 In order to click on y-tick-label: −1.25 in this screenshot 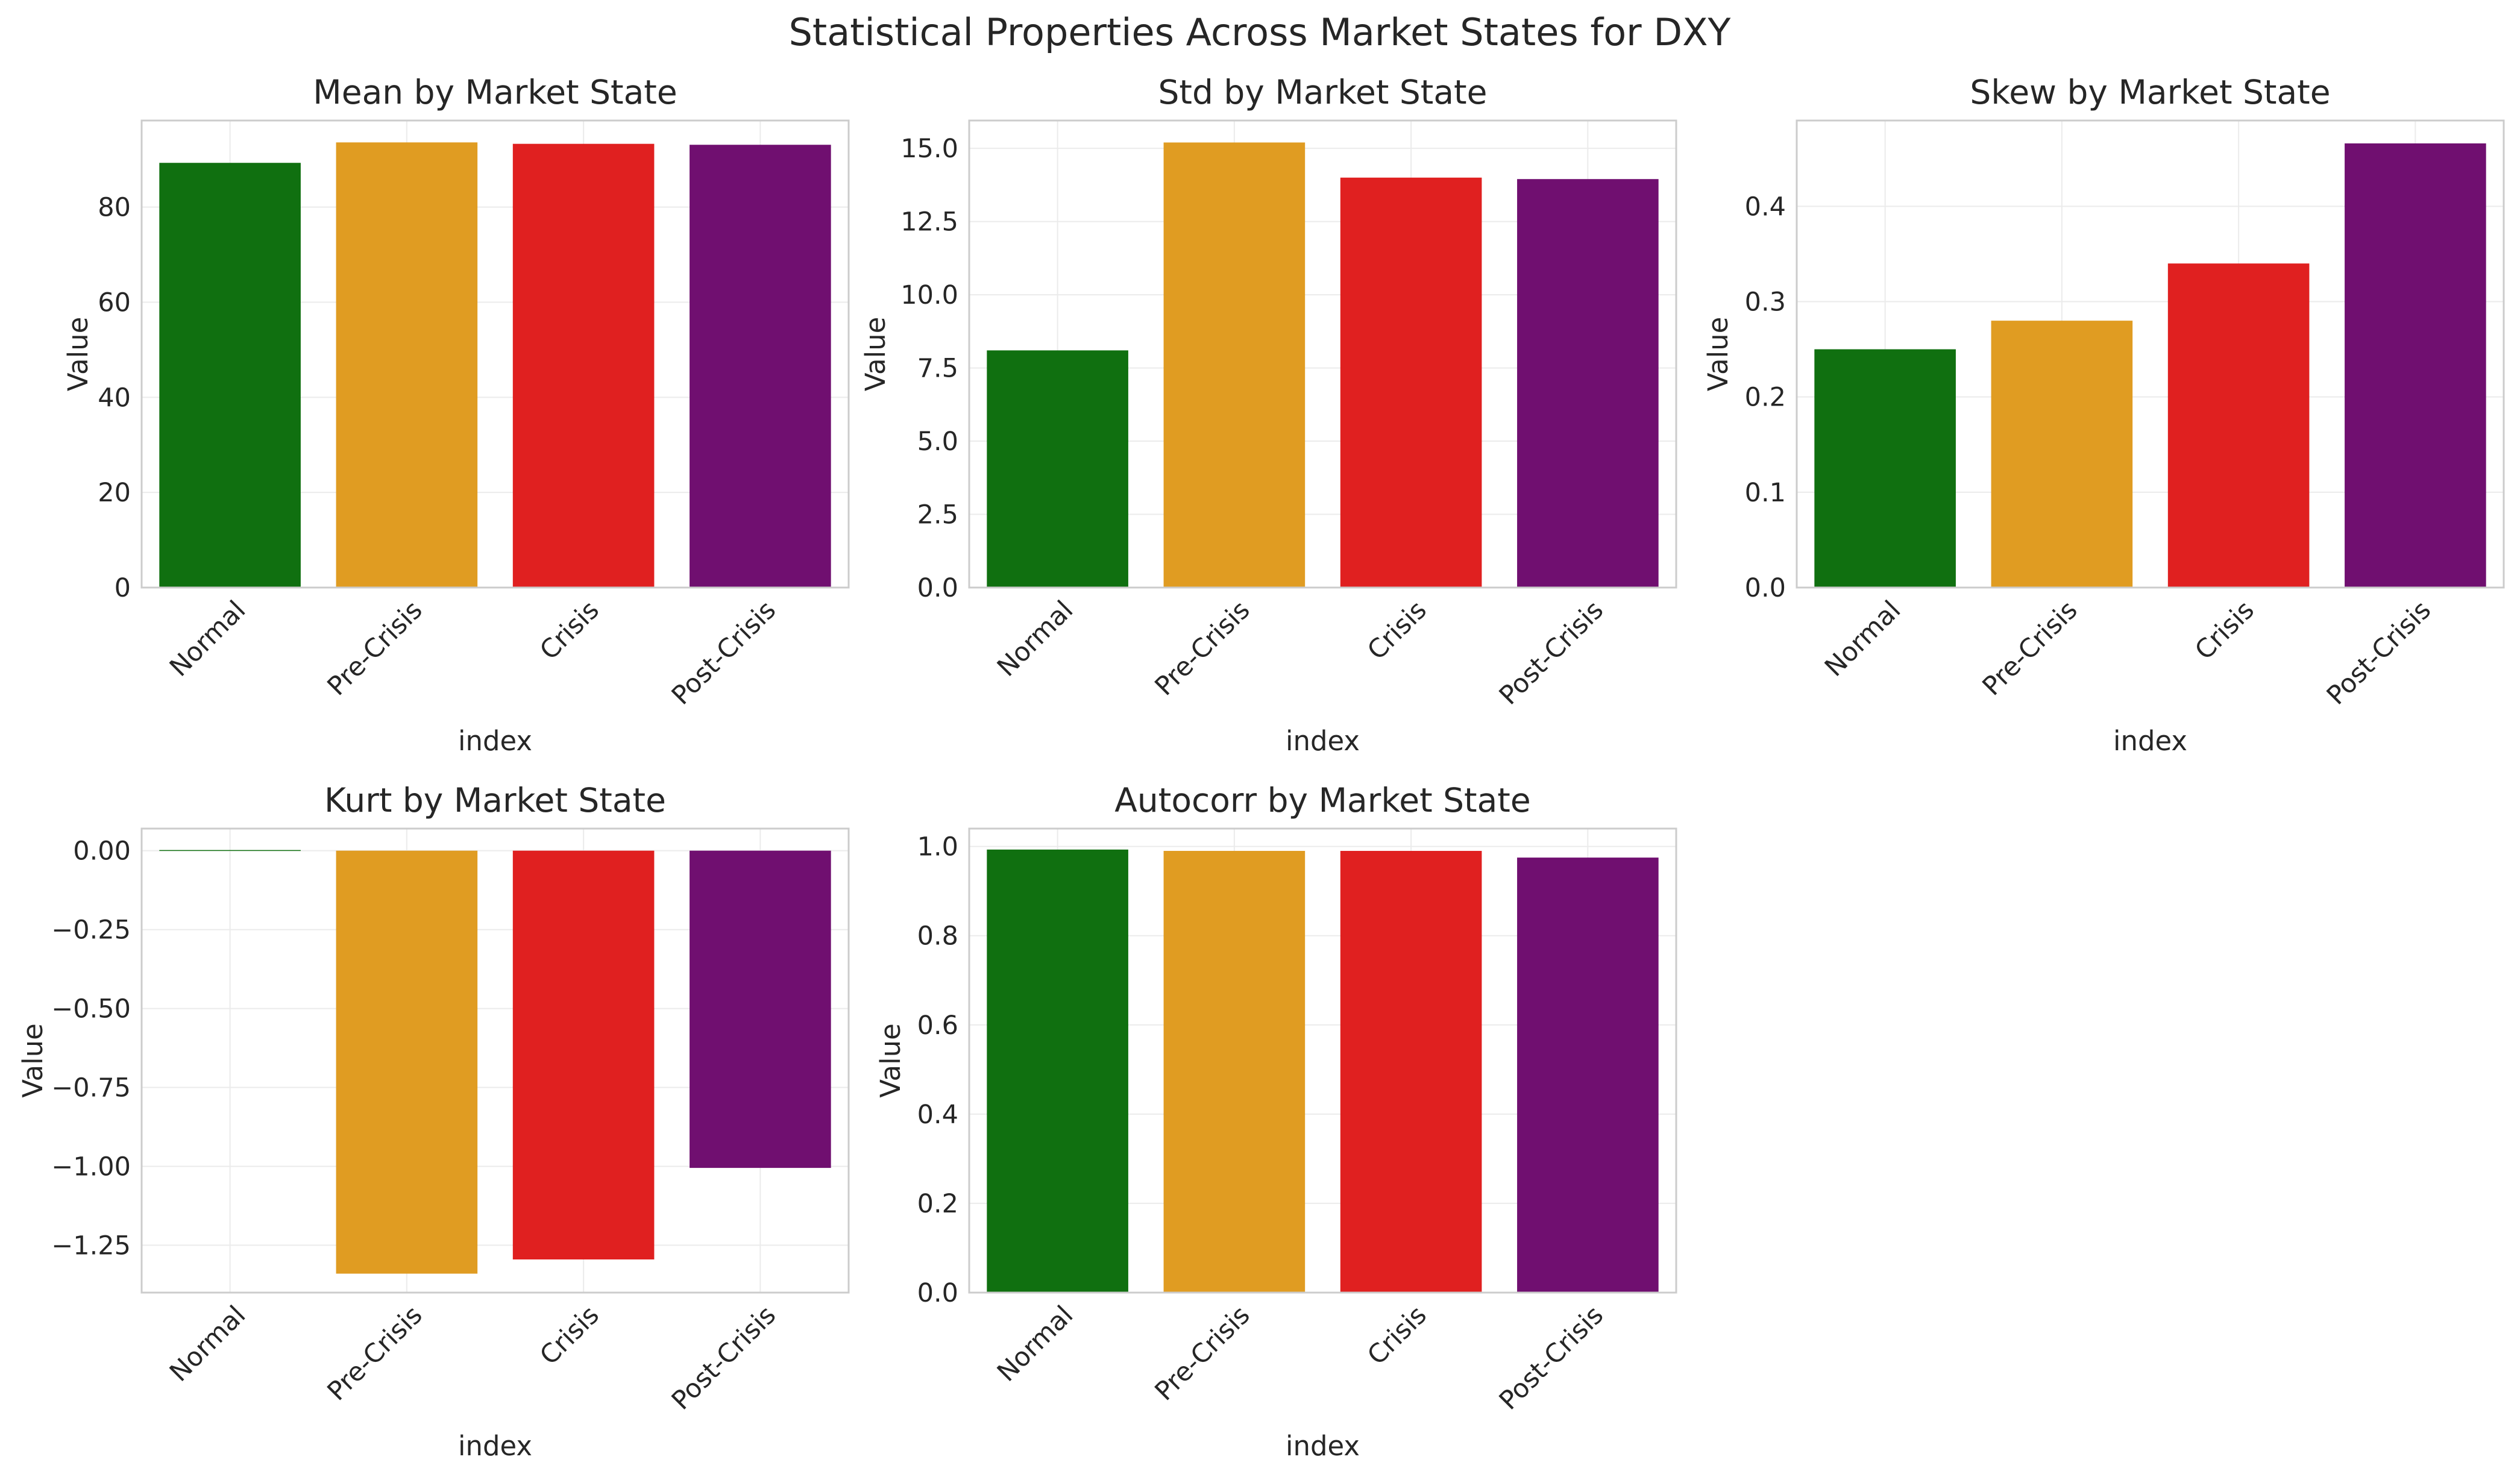, I will do `click(91, 1246)`.